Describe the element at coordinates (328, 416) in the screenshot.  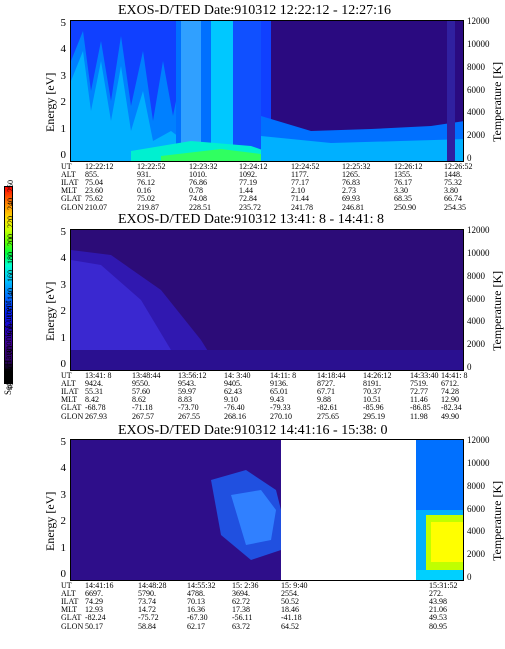
I see `orbit-cell: 275.65` at that location.